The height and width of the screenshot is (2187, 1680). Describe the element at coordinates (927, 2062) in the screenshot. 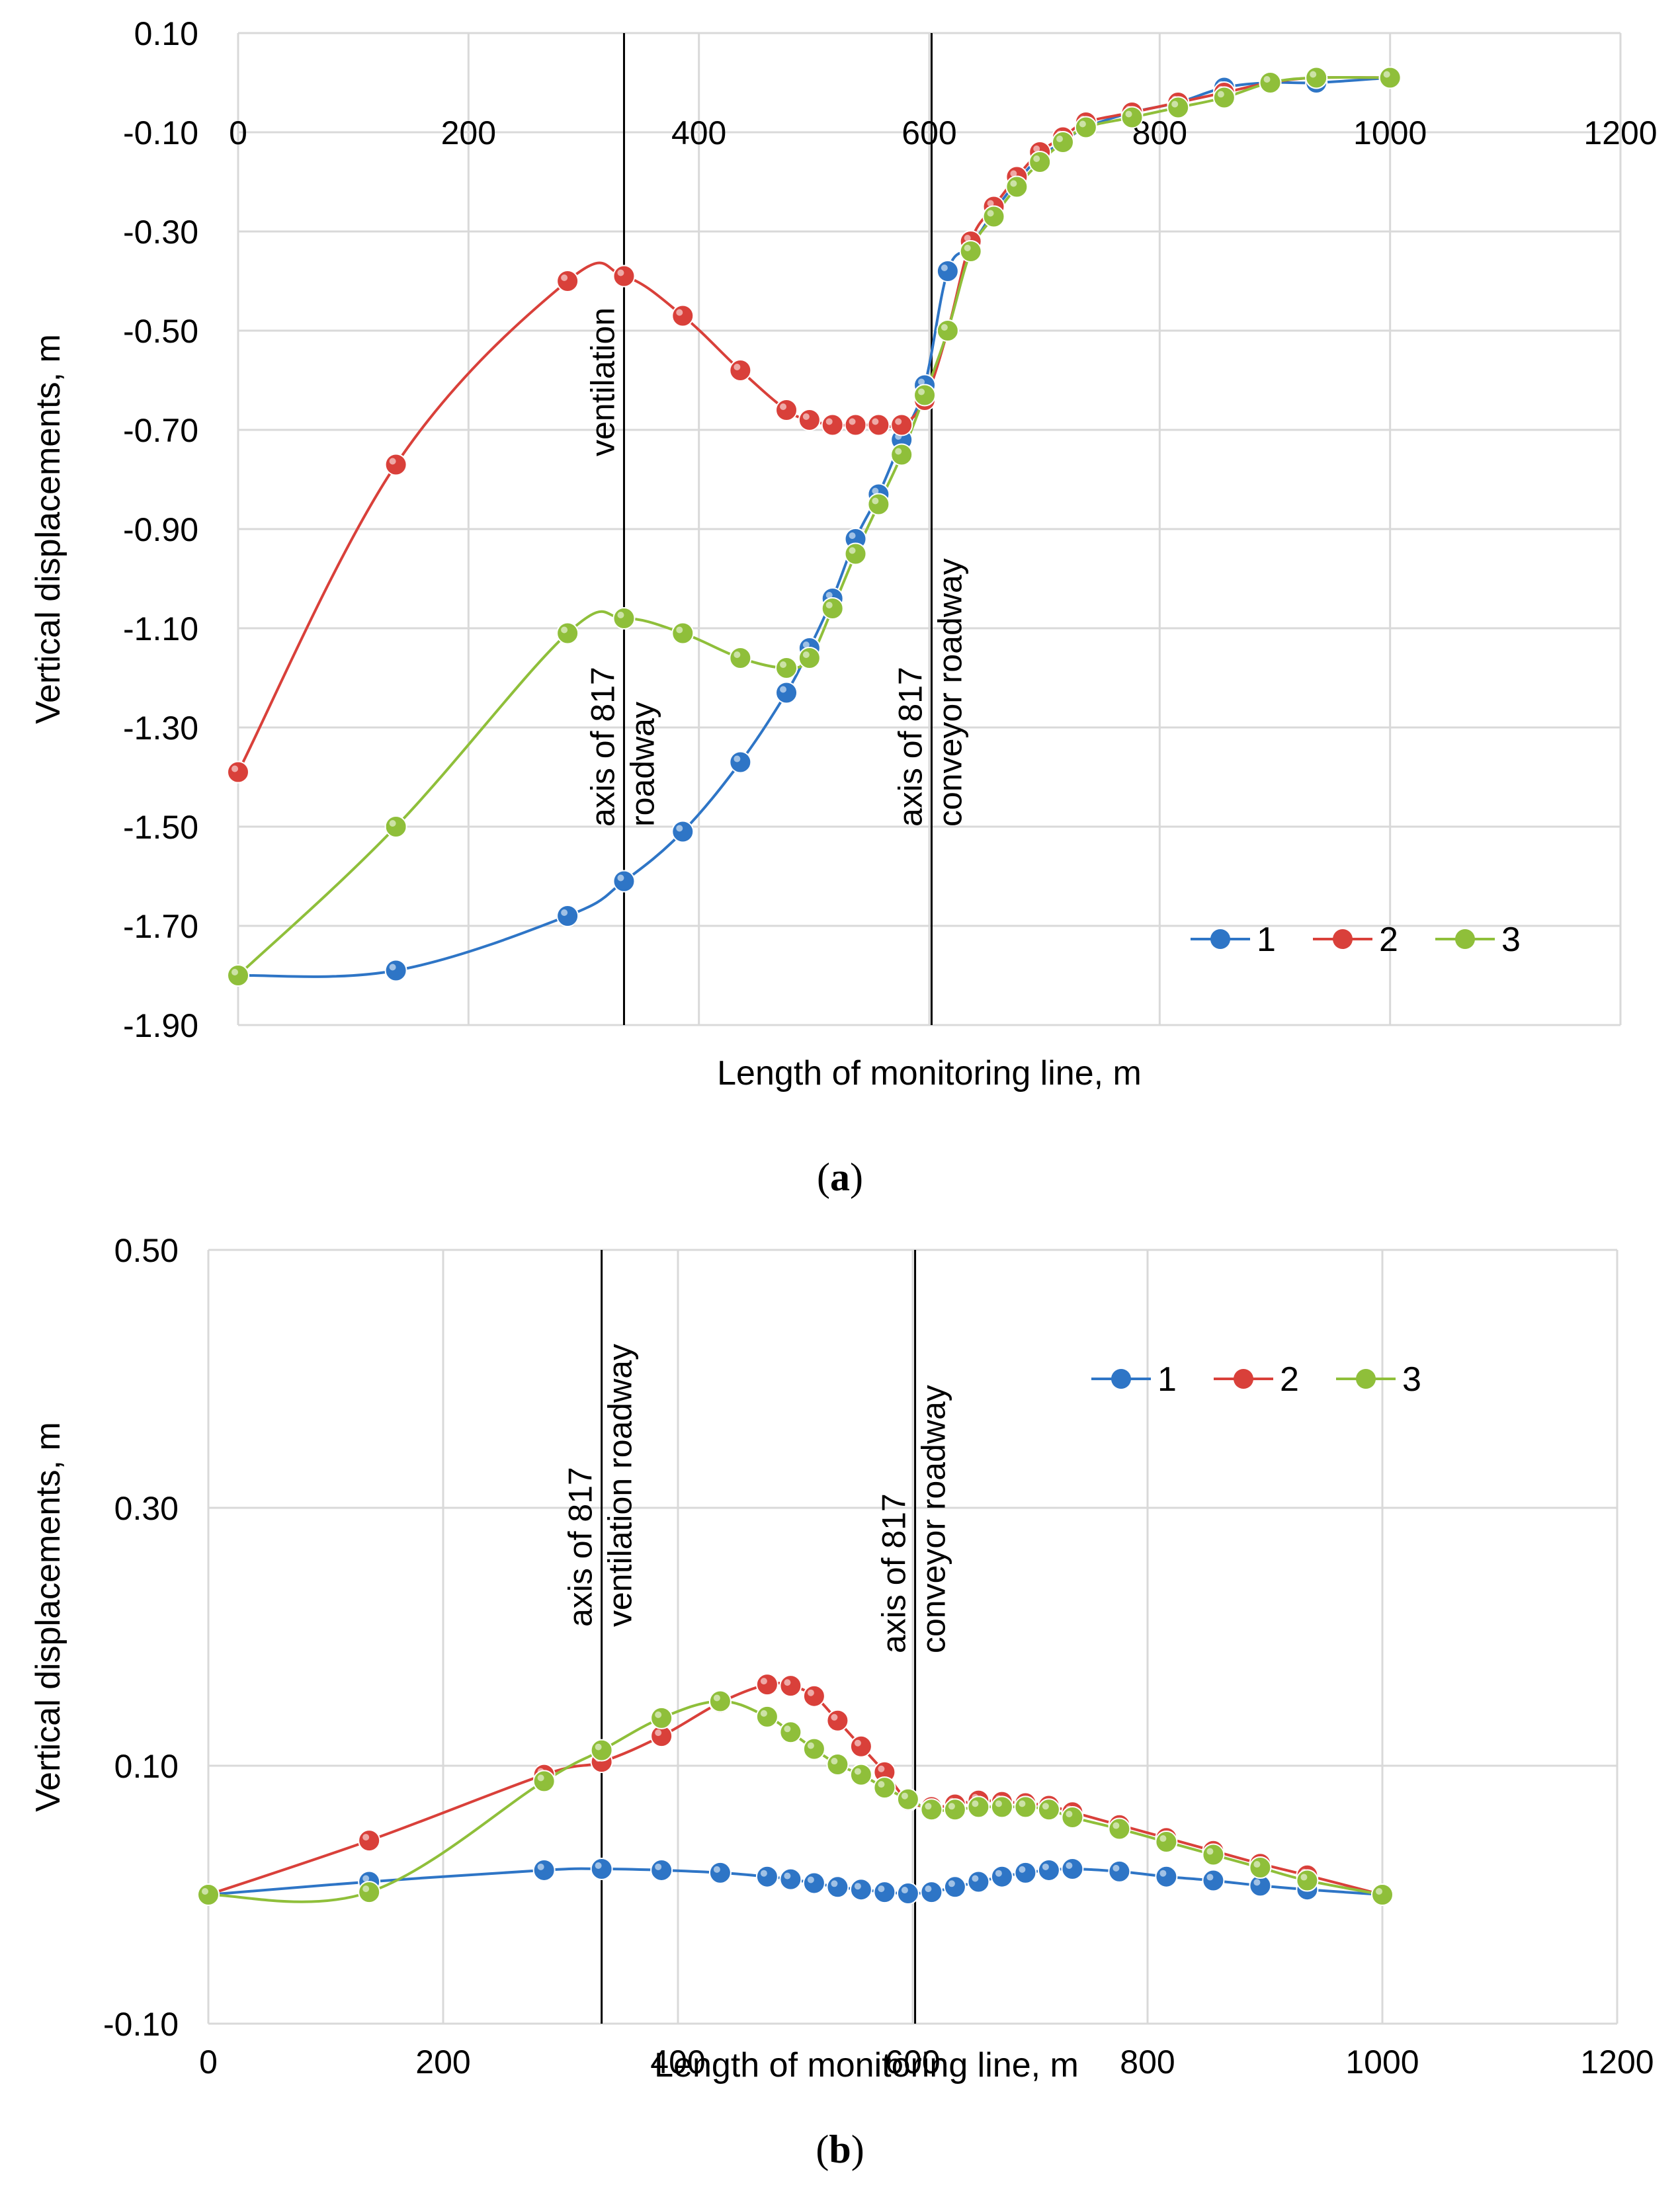

I see `x-tick-labels-b: 0 200 400 600 800 1000 1200` at that location.